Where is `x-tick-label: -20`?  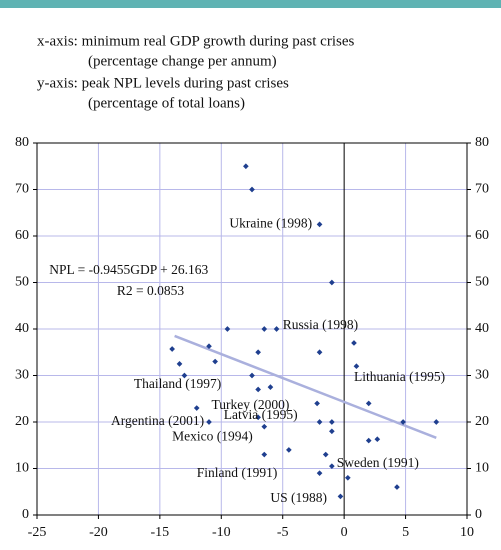
x-tick-label: -20 is located at coordinates (98, 532).